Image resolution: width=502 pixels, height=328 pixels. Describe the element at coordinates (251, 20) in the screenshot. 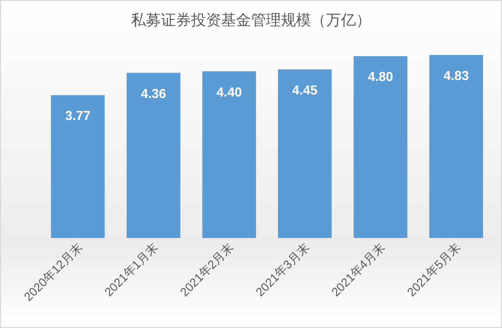

I see `title: 私募证券投资基金管理规模（万亿）` at that location.